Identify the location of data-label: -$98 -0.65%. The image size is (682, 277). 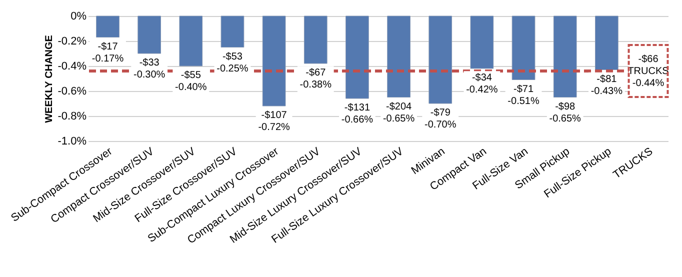
(565, 112).